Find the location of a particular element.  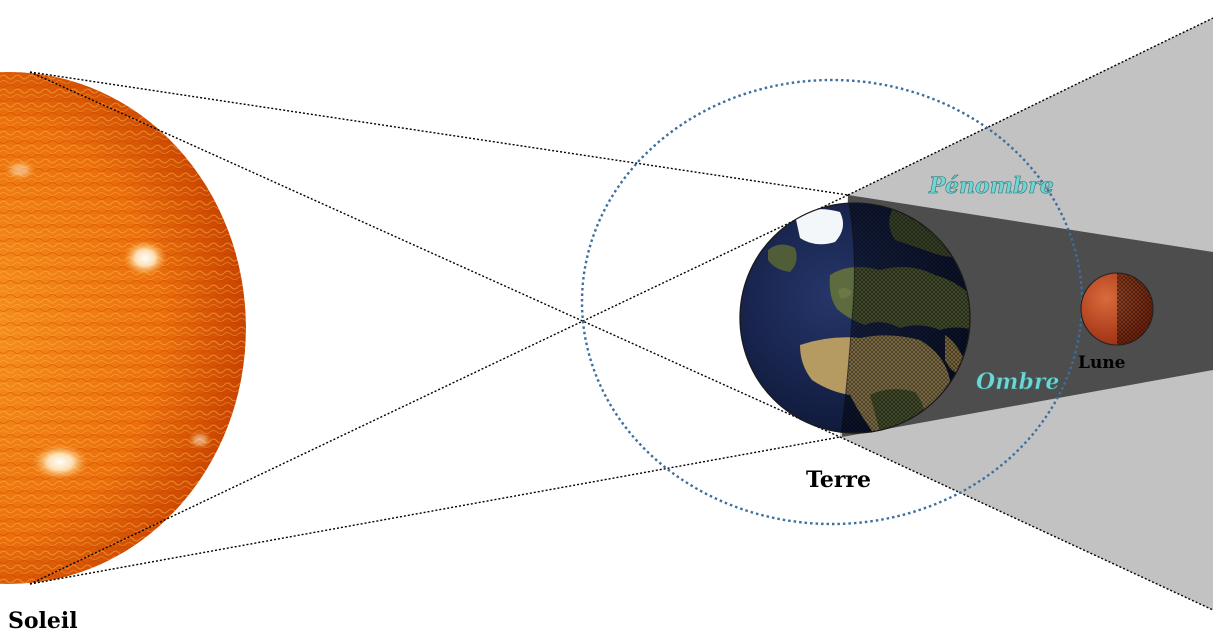

penumbra-label: Pénombre is located at coordinates (991, 186).